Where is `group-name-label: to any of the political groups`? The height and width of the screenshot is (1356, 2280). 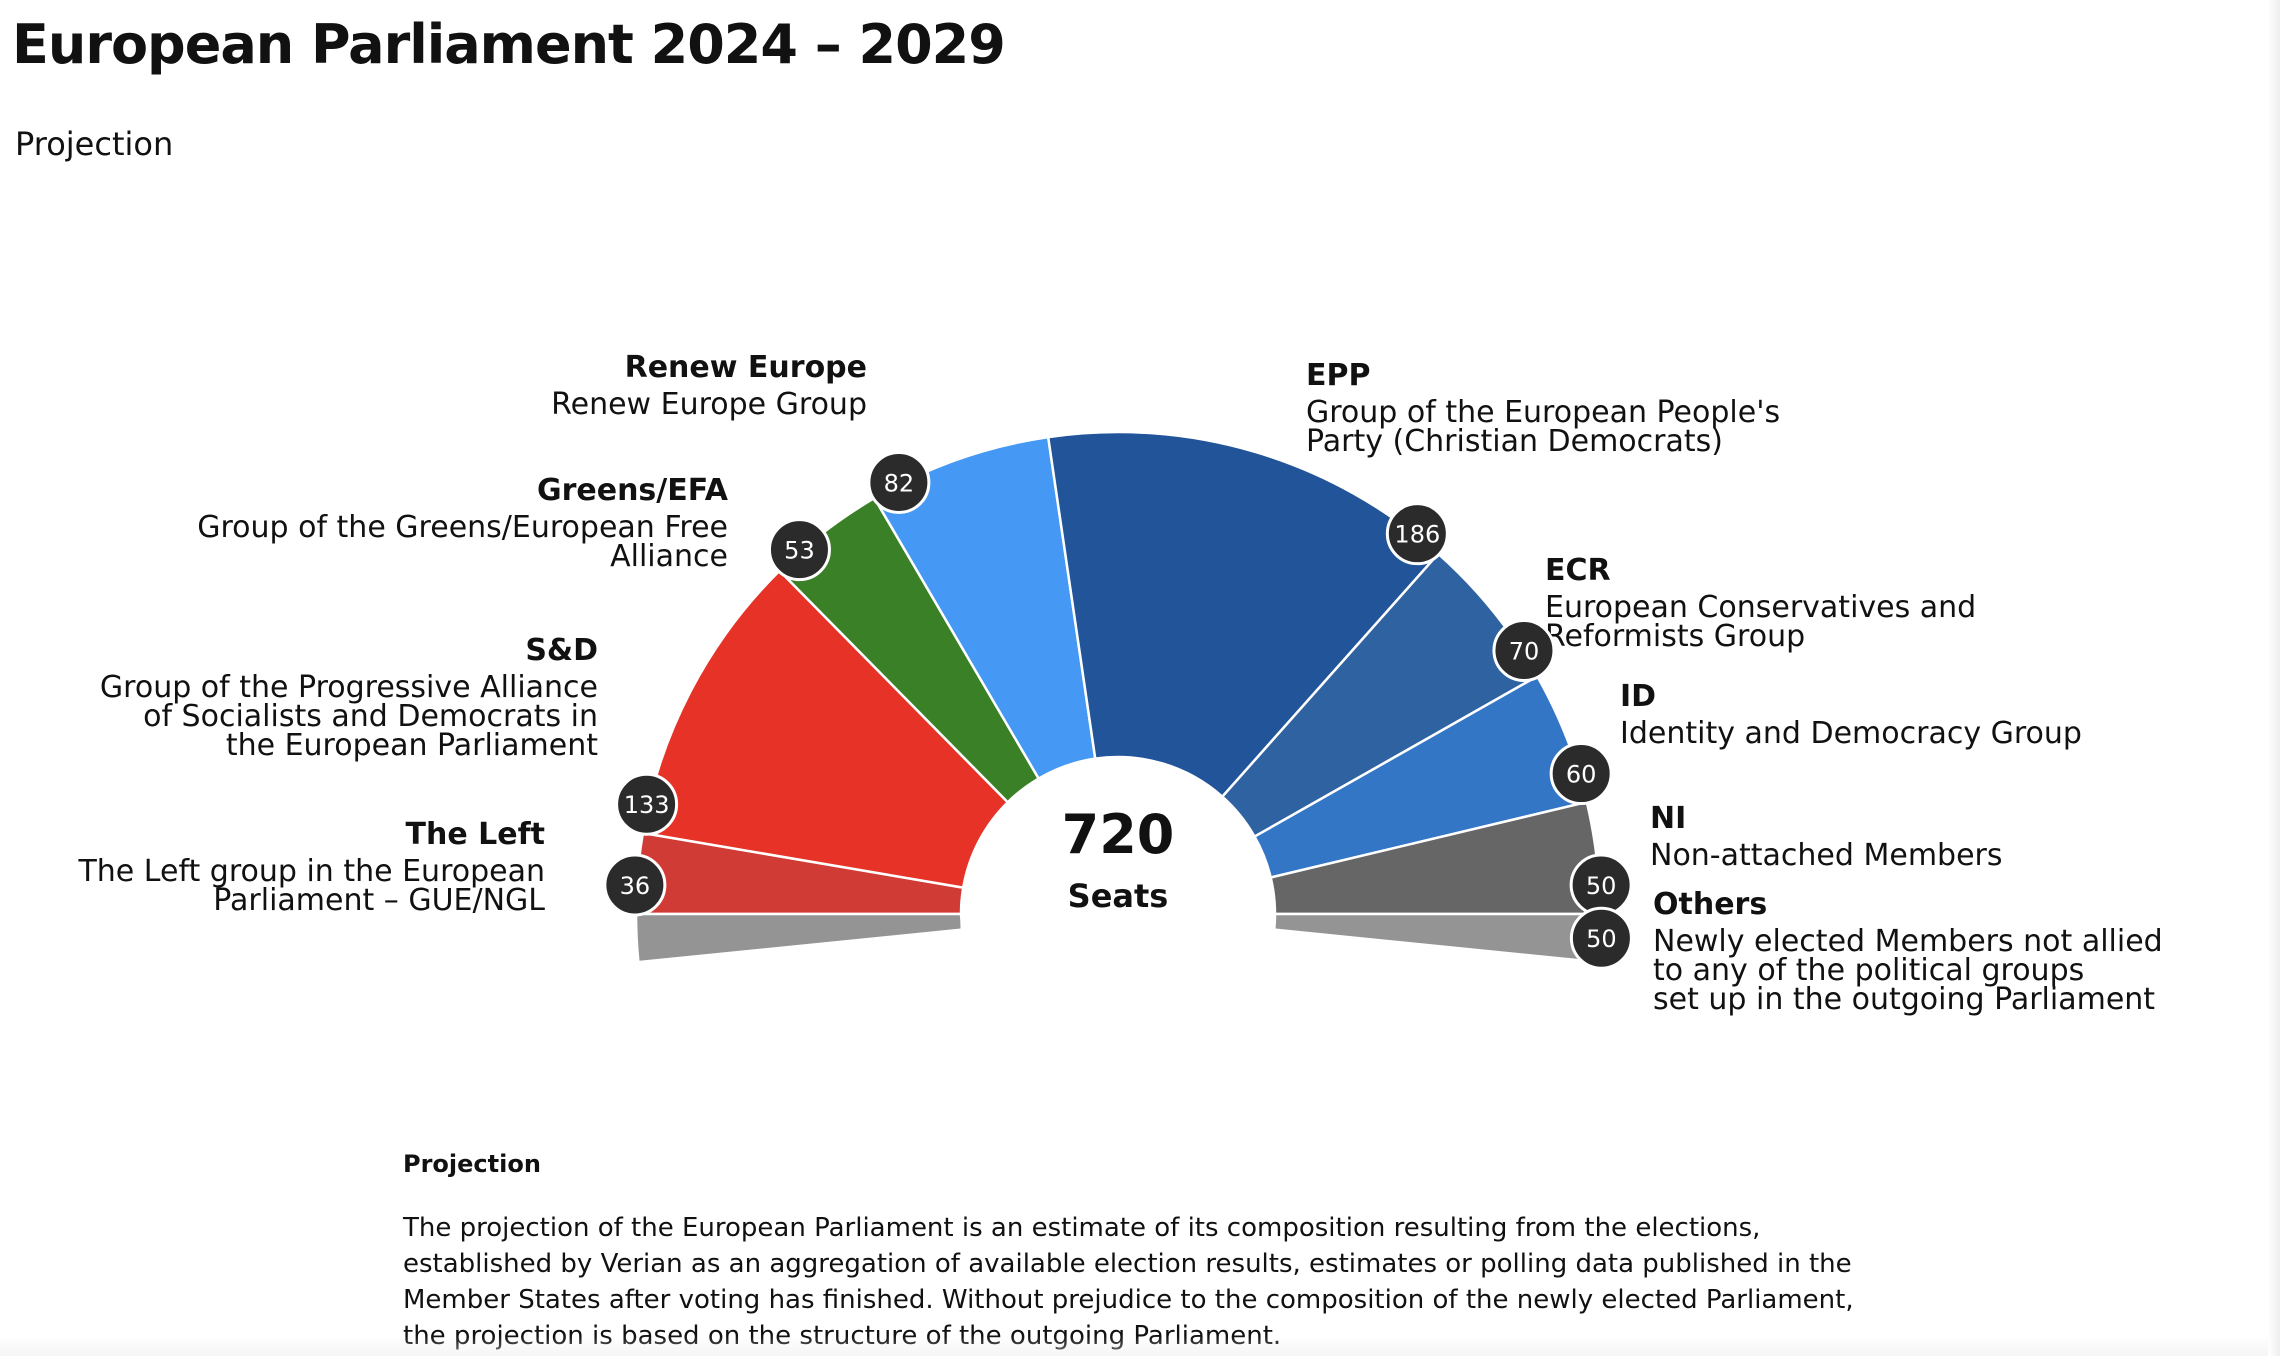 group-name-label: to any of the political groups is located at coordinates (1868, 970).